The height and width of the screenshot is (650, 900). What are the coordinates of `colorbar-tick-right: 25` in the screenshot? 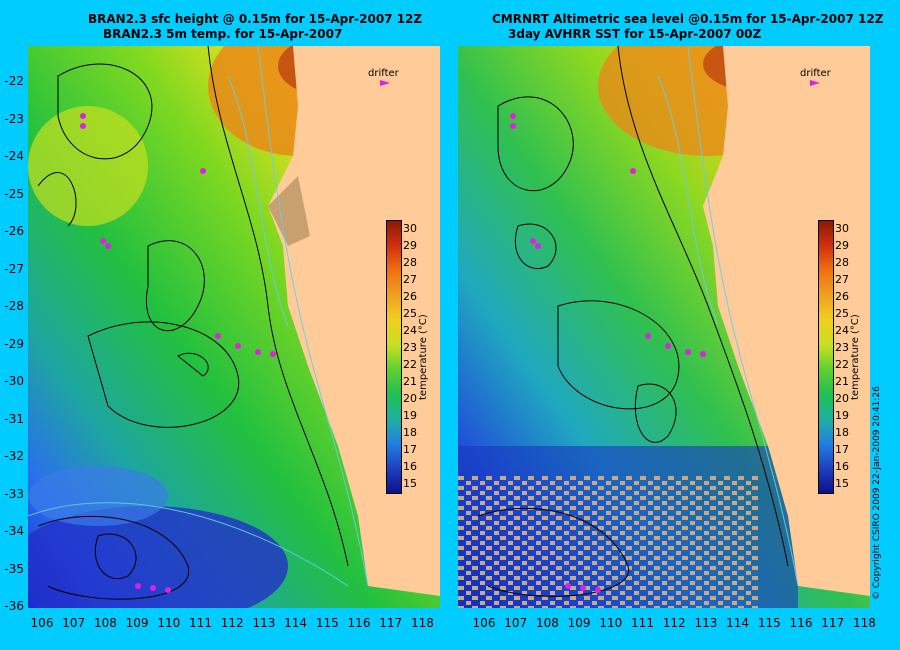 It's located at (842, 313).